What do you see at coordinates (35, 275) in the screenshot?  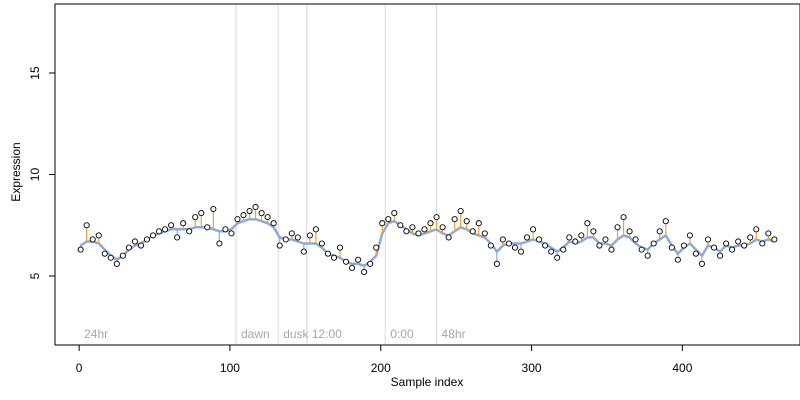 I see `y-tick-label: 5` at bounding box center [35, 275].